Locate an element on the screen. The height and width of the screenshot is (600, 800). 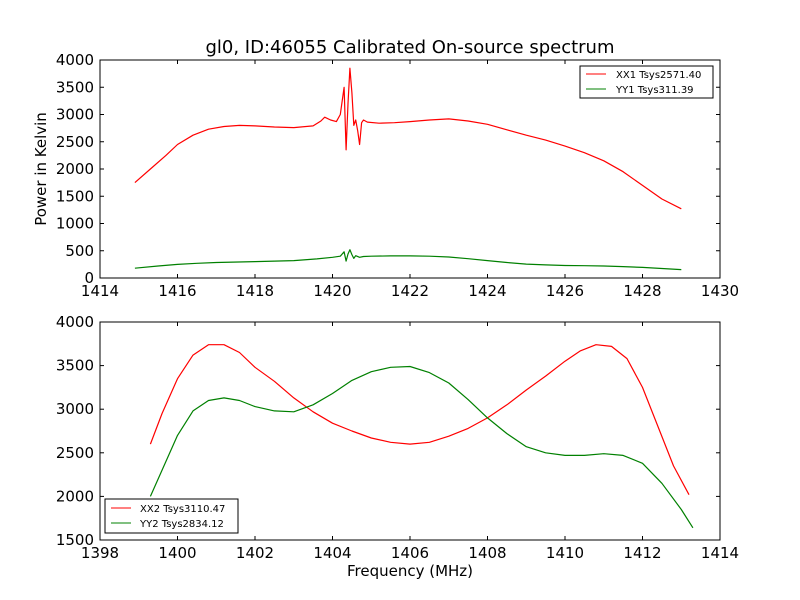
top-y-tick-label: 1000 is located at coordinates (75, 224).